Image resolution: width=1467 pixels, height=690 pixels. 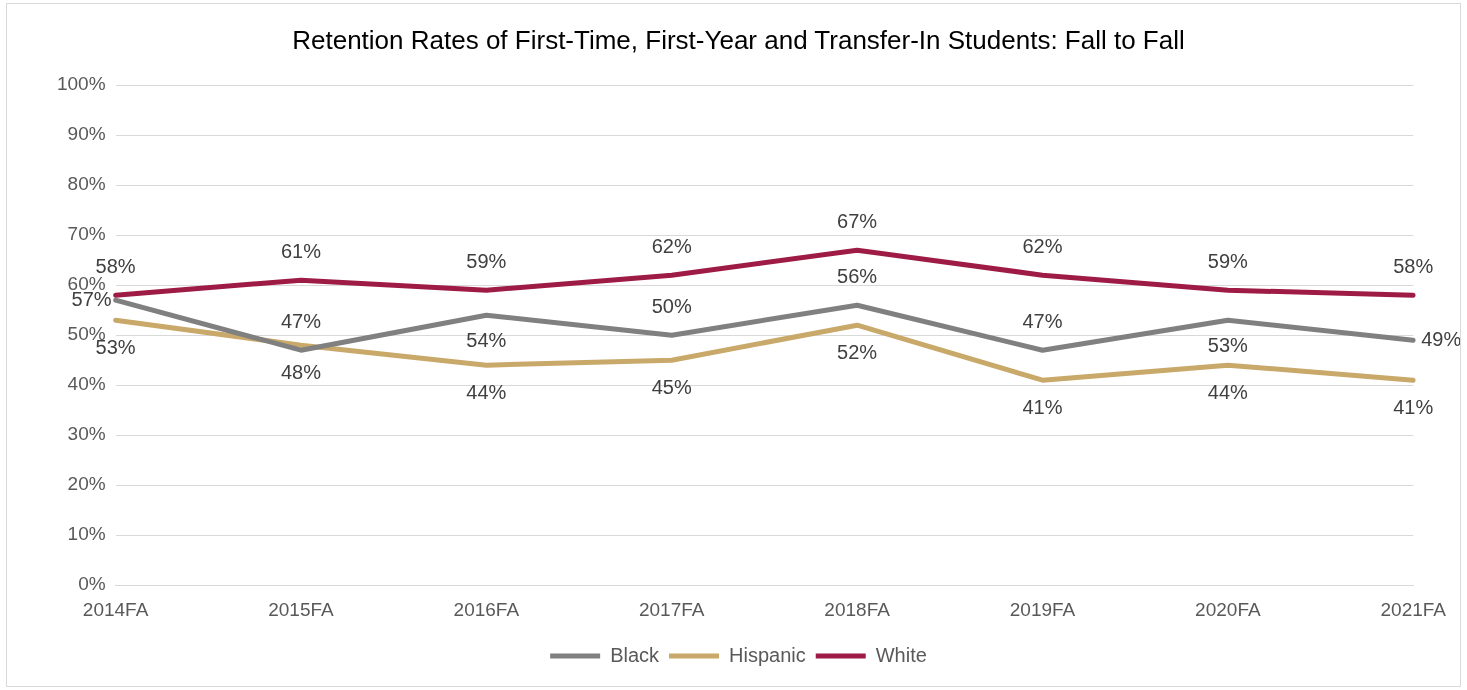 What do you see at coordinates (86, 484) in the screenshot?
I see `y-tick-label: 20%` at bounding box center [86, 484].